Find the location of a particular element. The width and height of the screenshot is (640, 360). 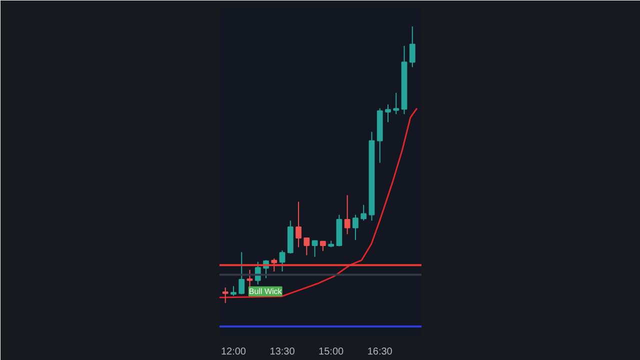

annotation: Bull Wick is located at coordinates (265, 291).